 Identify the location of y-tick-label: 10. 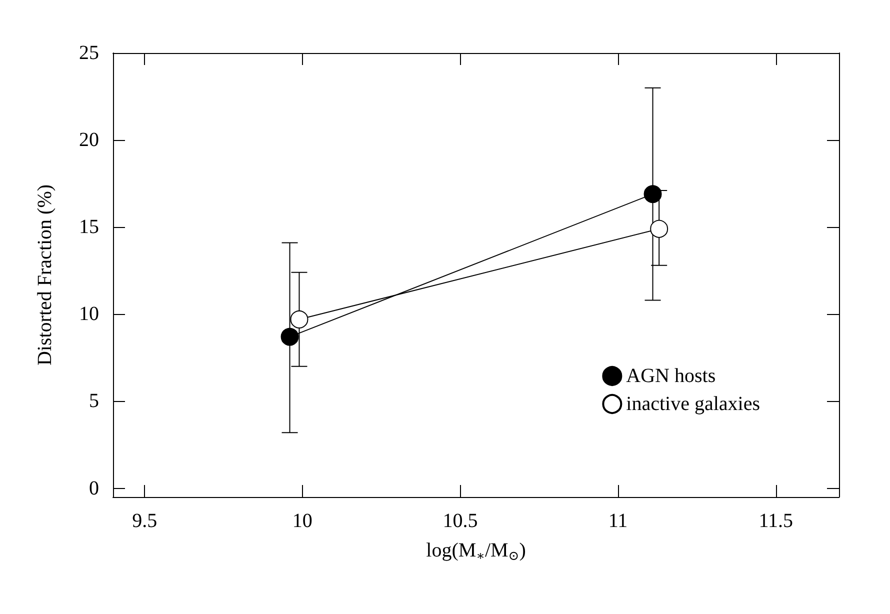
(89, 314).